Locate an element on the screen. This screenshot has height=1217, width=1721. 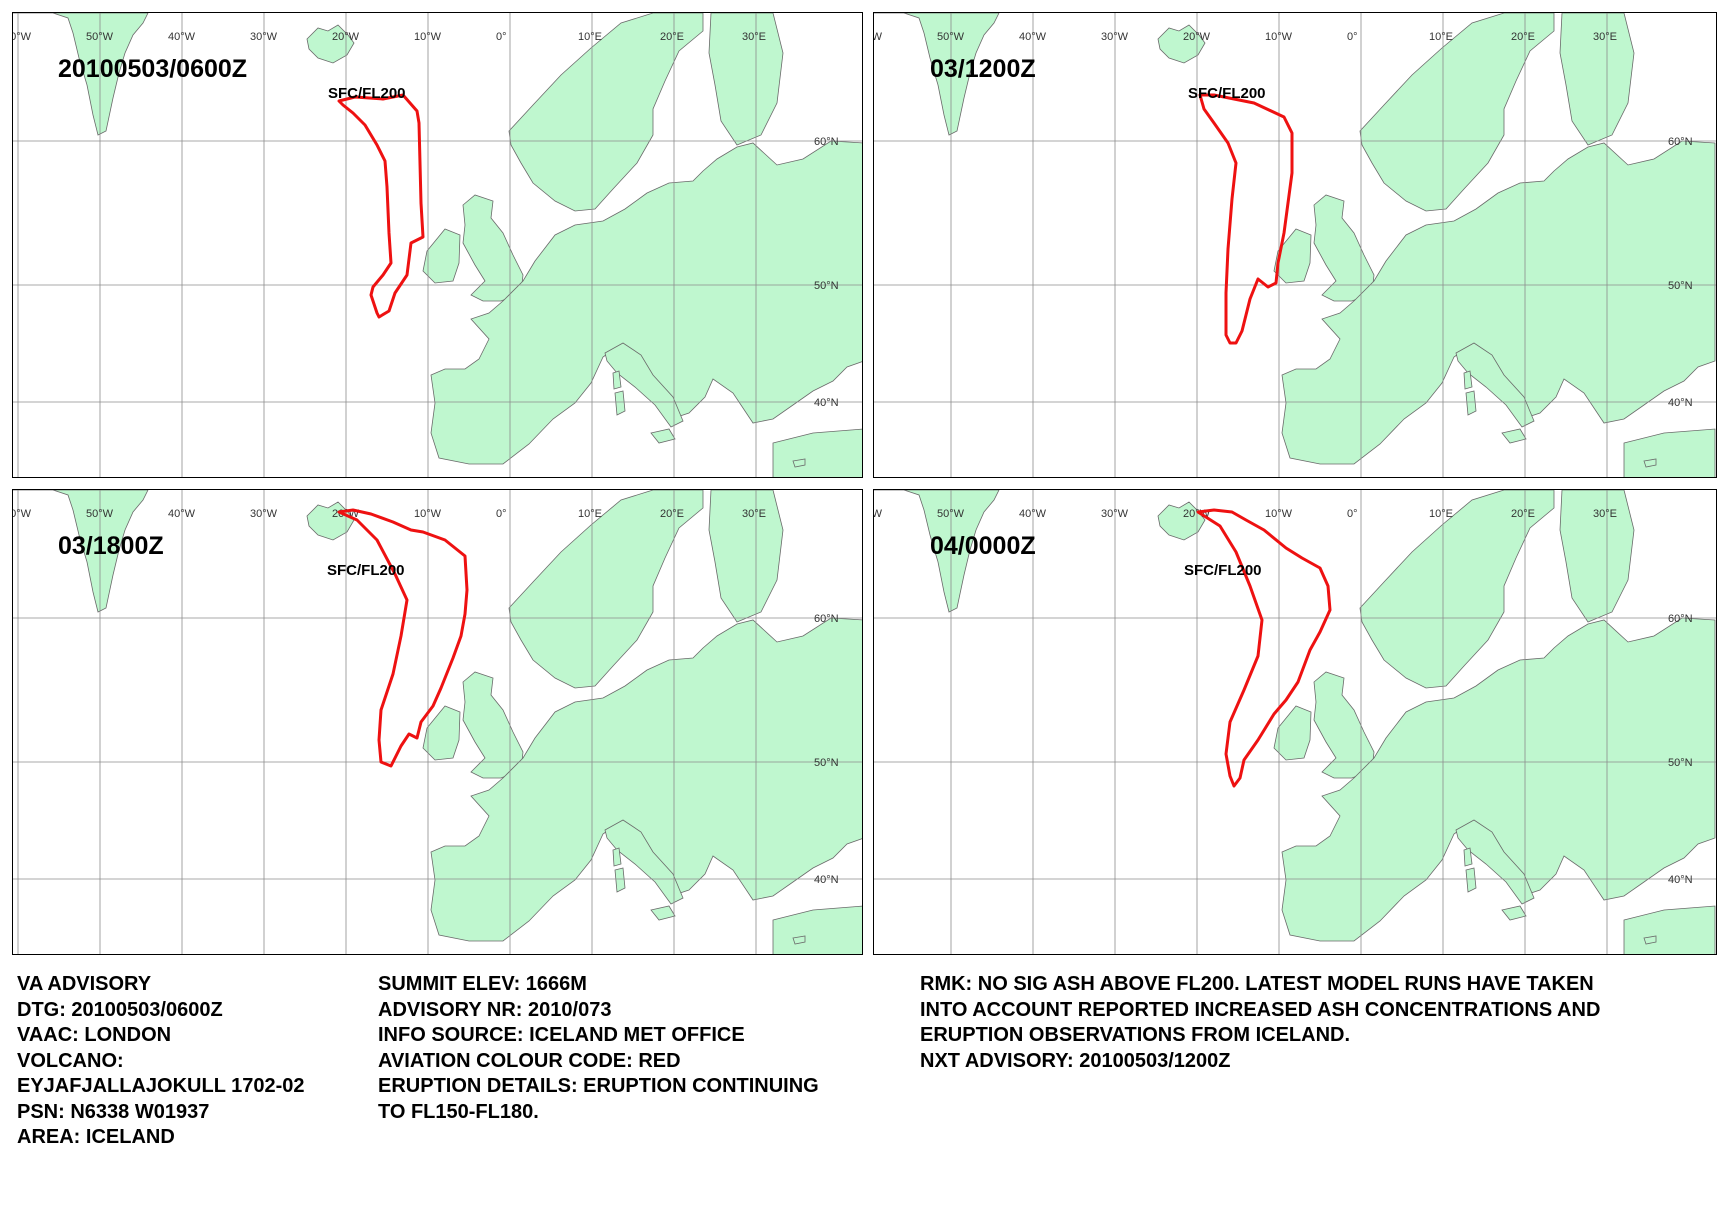
land-ireland is located at coordinates (441, 256).